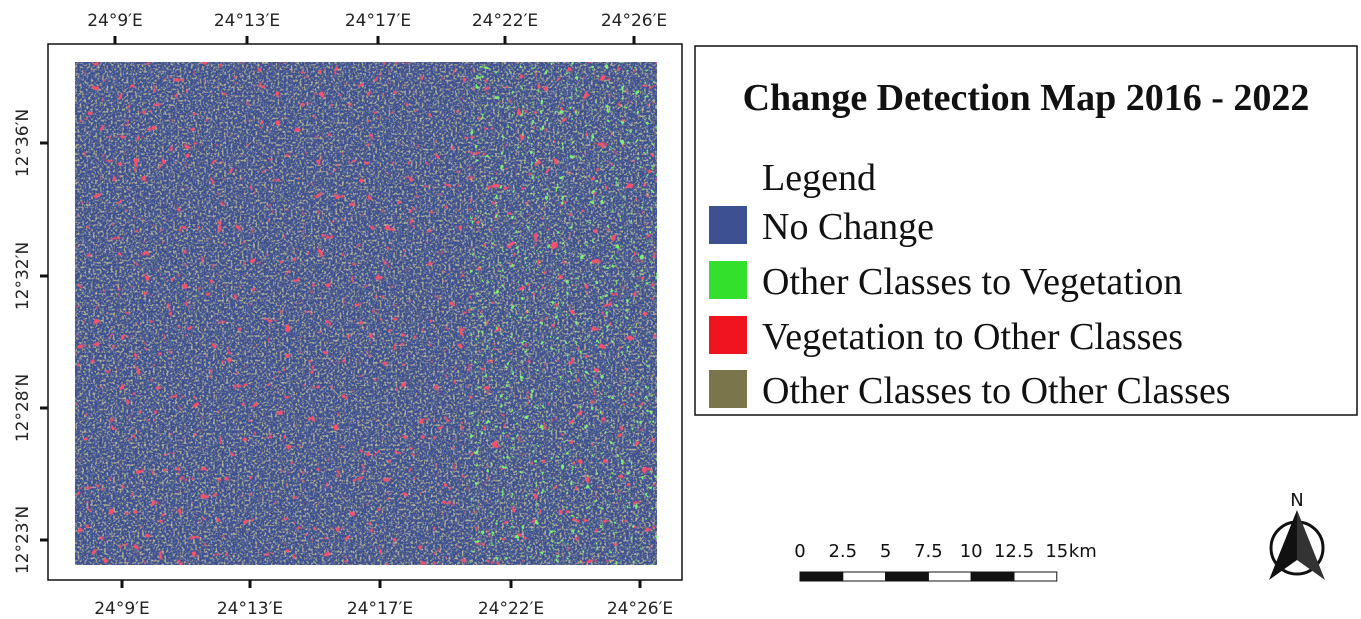  I want to click on scale-label: 2.5, so click(842, 551).